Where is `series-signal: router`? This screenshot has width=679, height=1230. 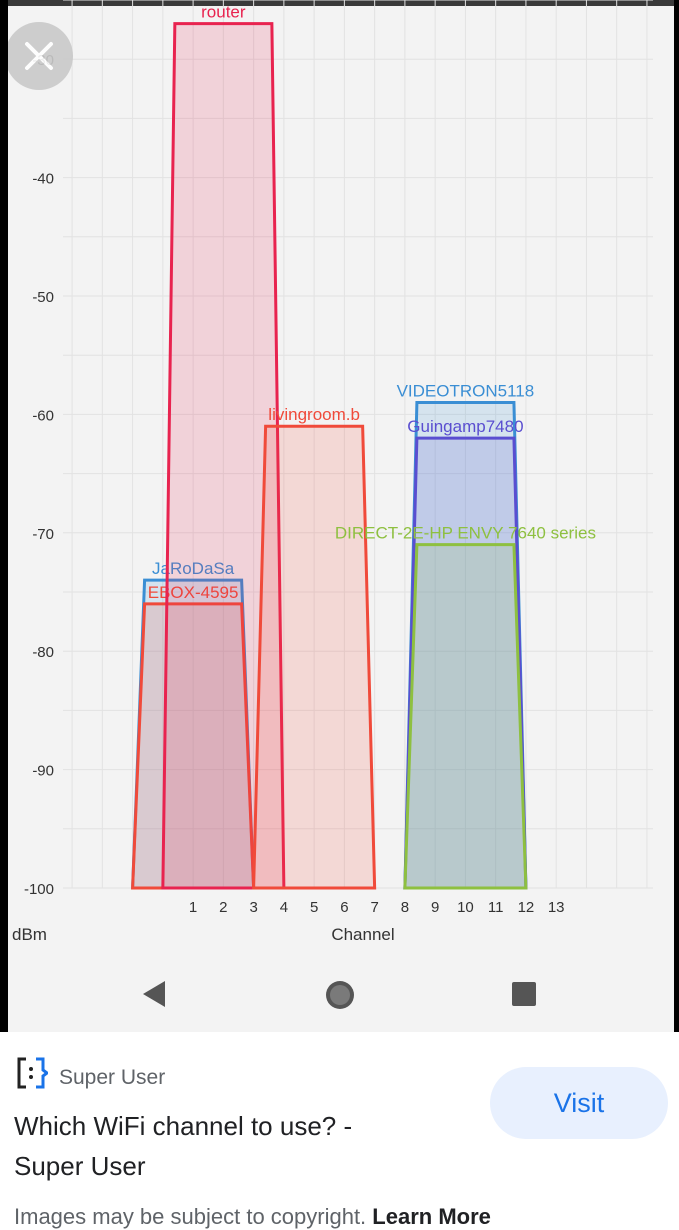
series-signal: router is located at coordinates (223, 446).